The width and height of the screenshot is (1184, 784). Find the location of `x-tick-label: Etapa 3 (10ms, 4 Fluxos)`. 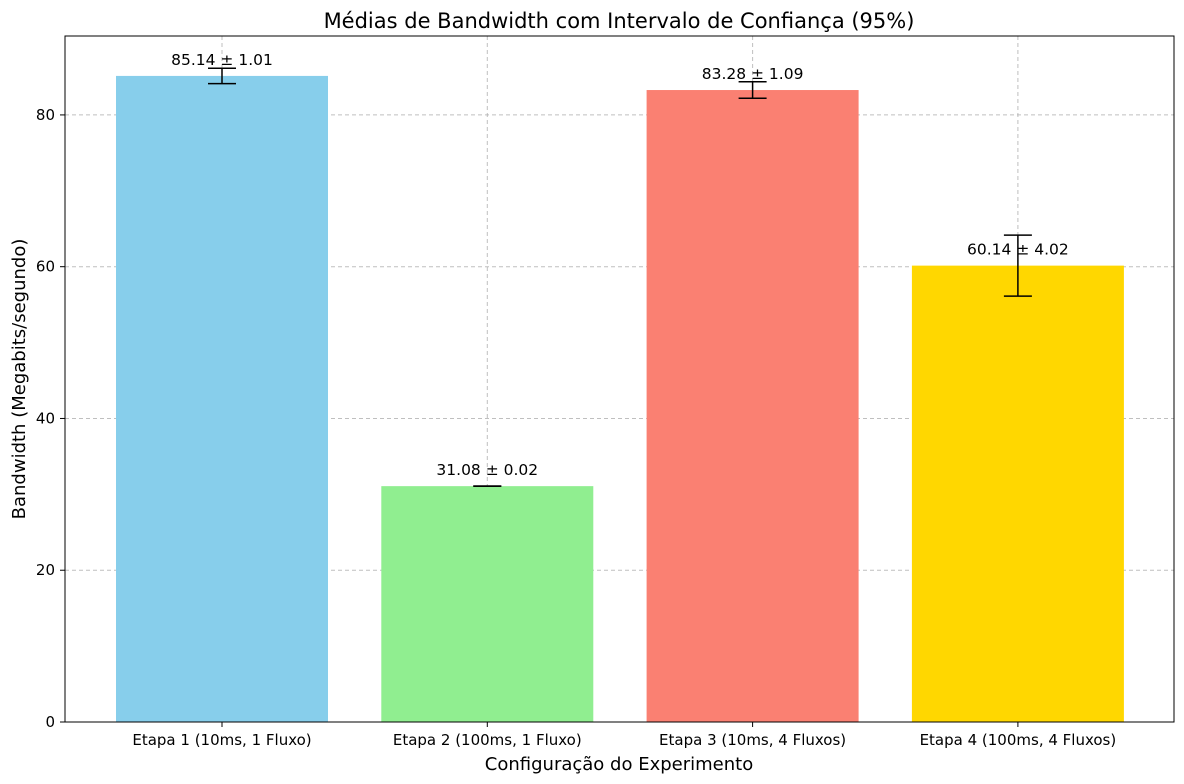

x-tick-label: Etapa 3 (10ms, 4 Fluxos) is located at coordinates (752, 740).